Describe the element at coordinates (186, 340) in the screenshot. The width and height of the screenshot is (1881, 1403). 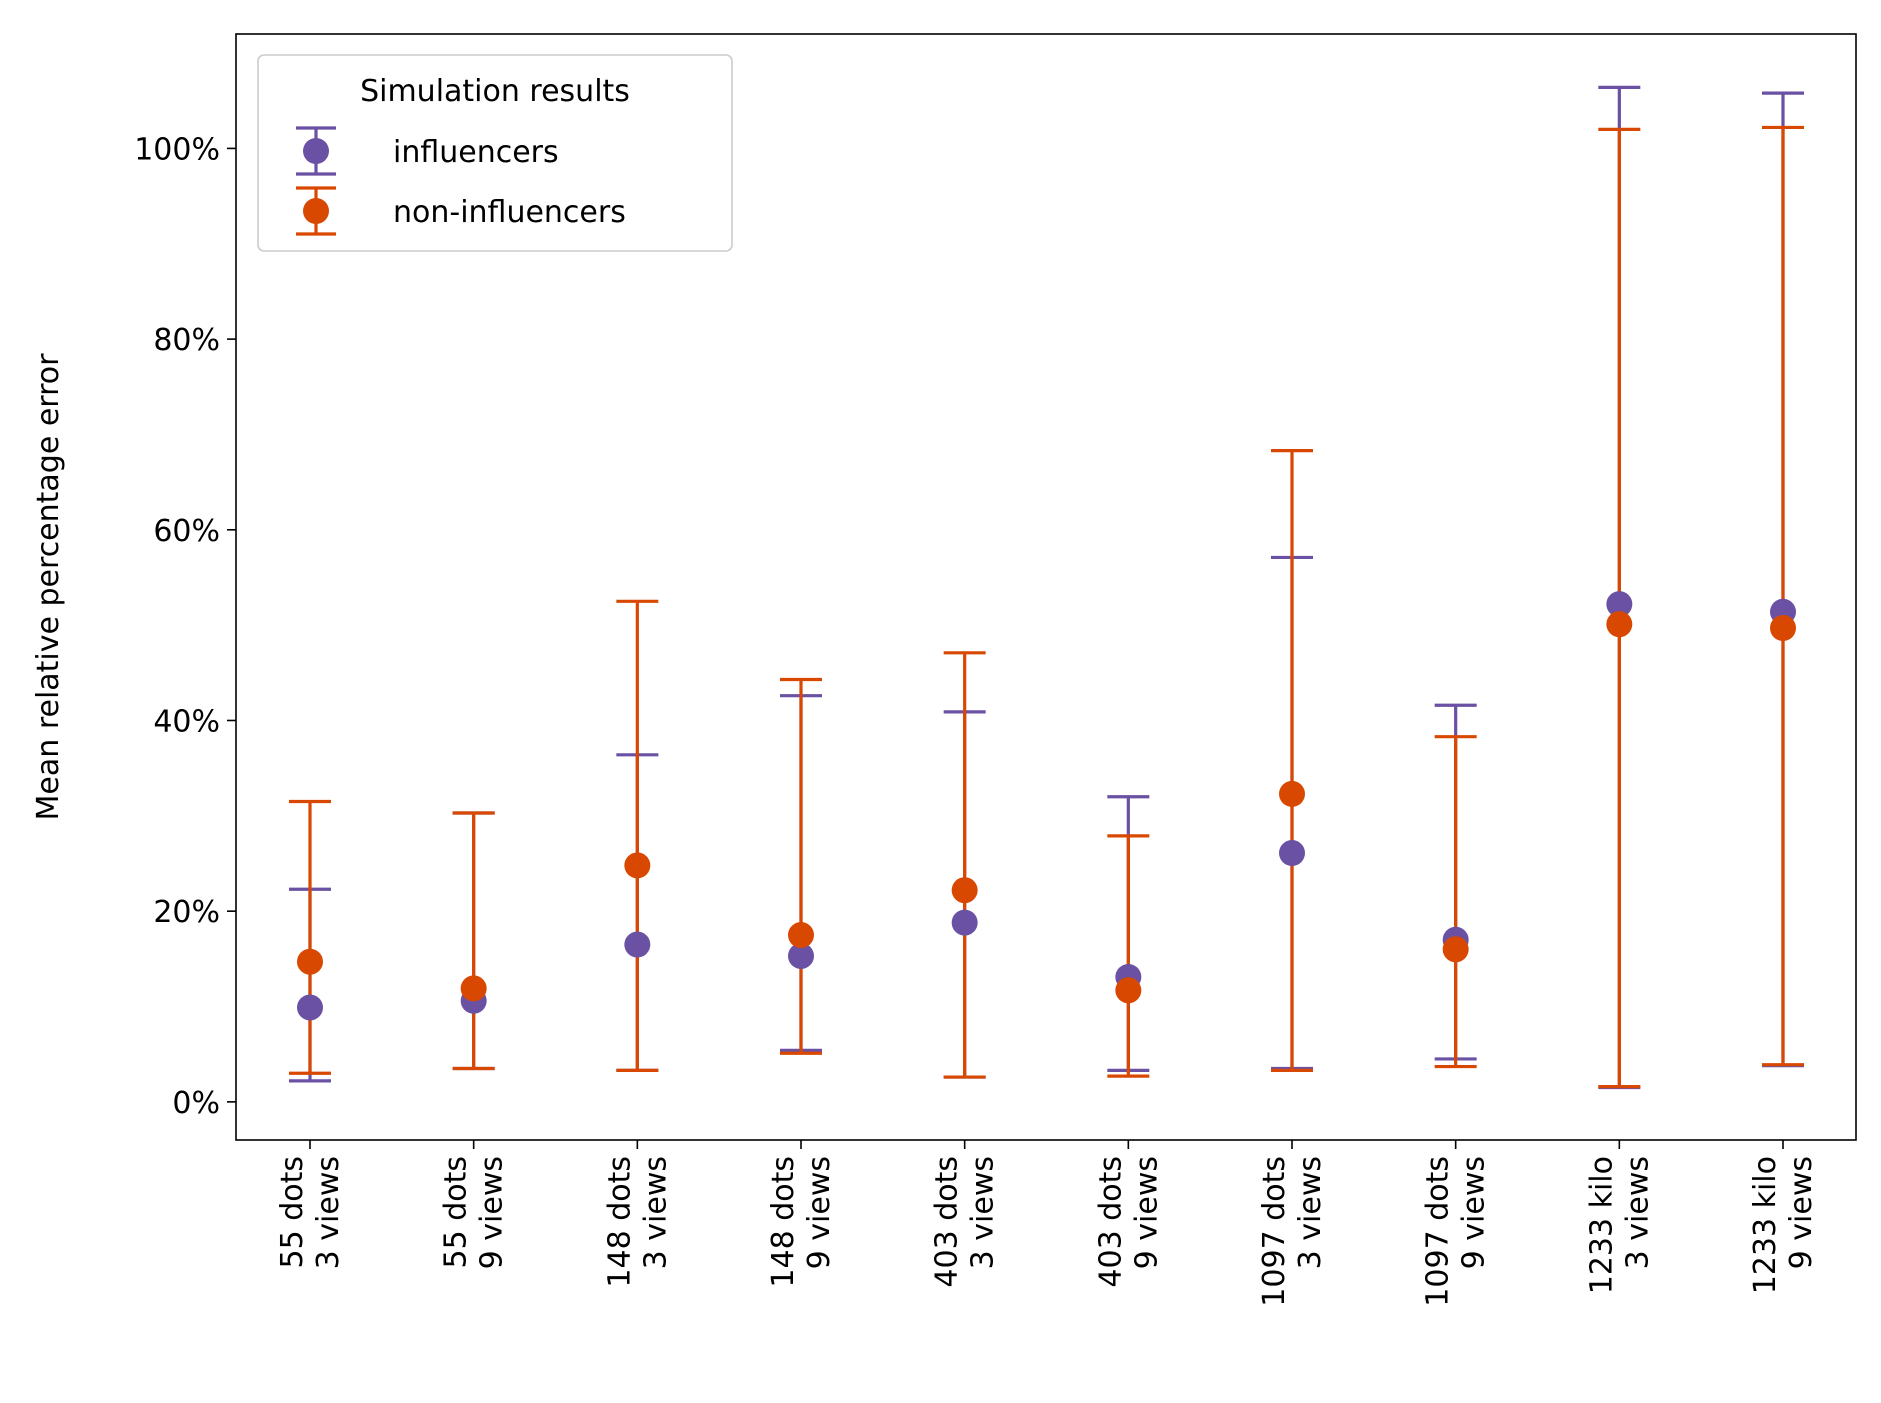
I see `y-tick-label: 80%` at that location.